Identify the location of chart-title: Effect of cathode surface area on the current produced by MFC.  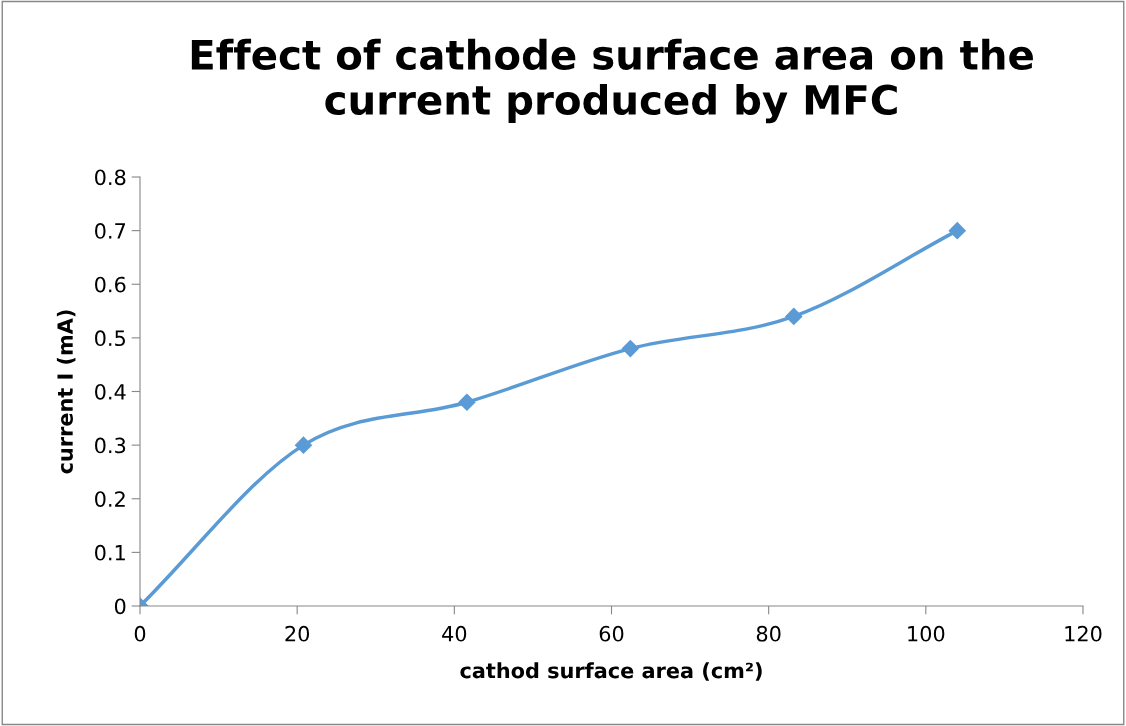
(612, 81).